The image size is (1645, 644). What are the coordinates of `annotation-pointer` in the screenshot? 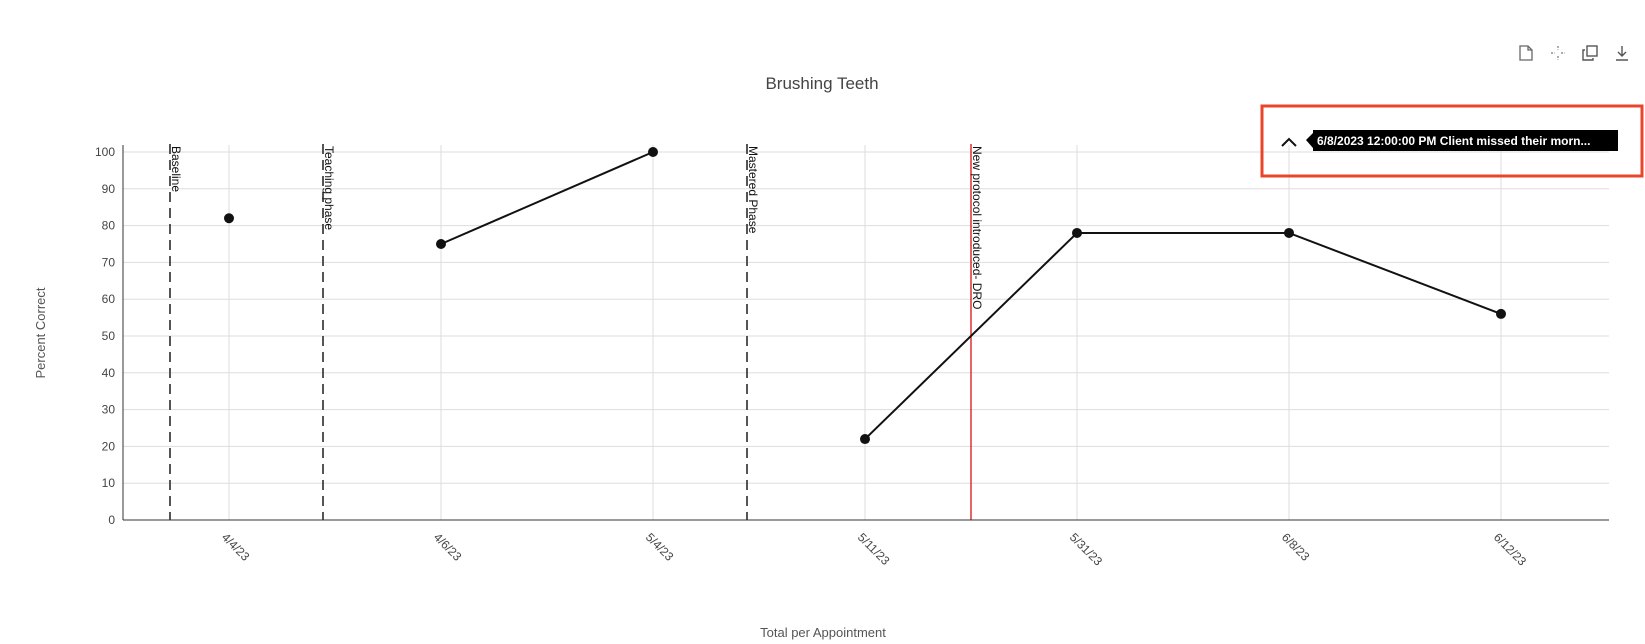 It's located at (1309, 140).